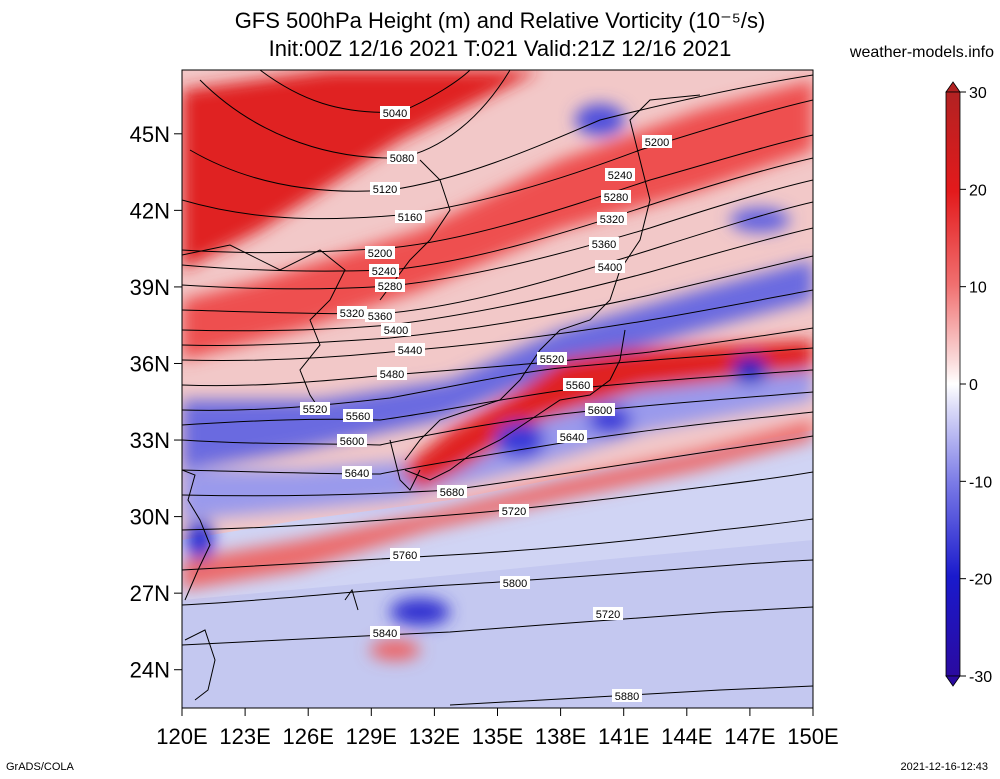 This screenshot has height=779, width=1000. Describe the element at coordinates (812, 736) in the screenshot. I see `lon-tick-label: 150E` at that location.